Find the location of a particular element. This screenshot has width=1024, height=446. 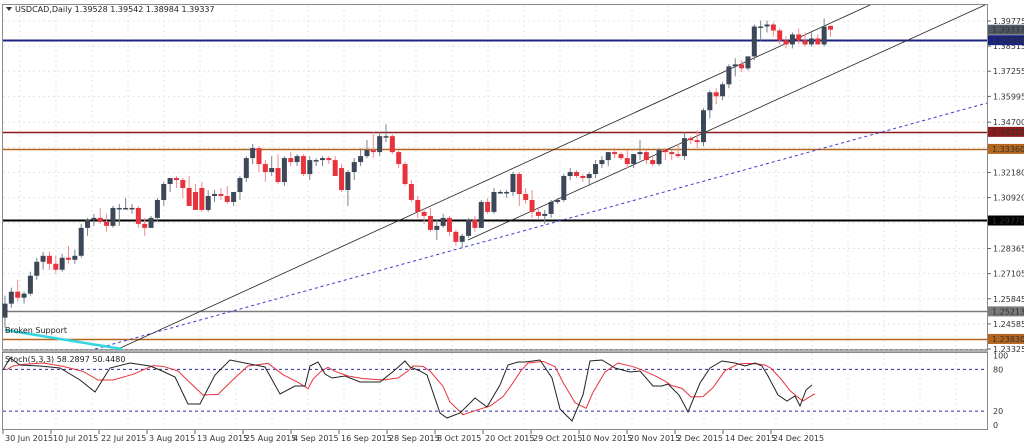

svg-text: 1.39775 is located at coordinates (1008, 21).